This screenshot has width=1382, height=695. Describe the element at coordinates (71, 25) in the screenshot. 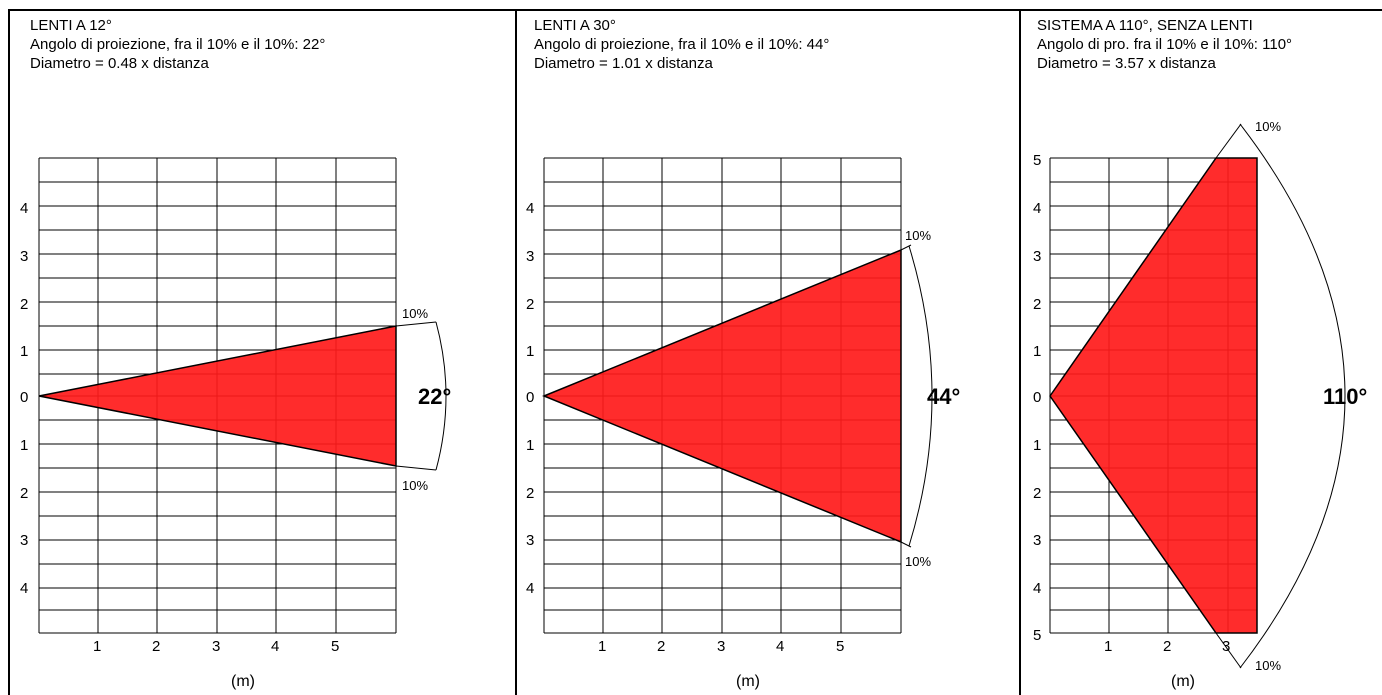

I see `panel-title: LENTI A 12°` at that location.